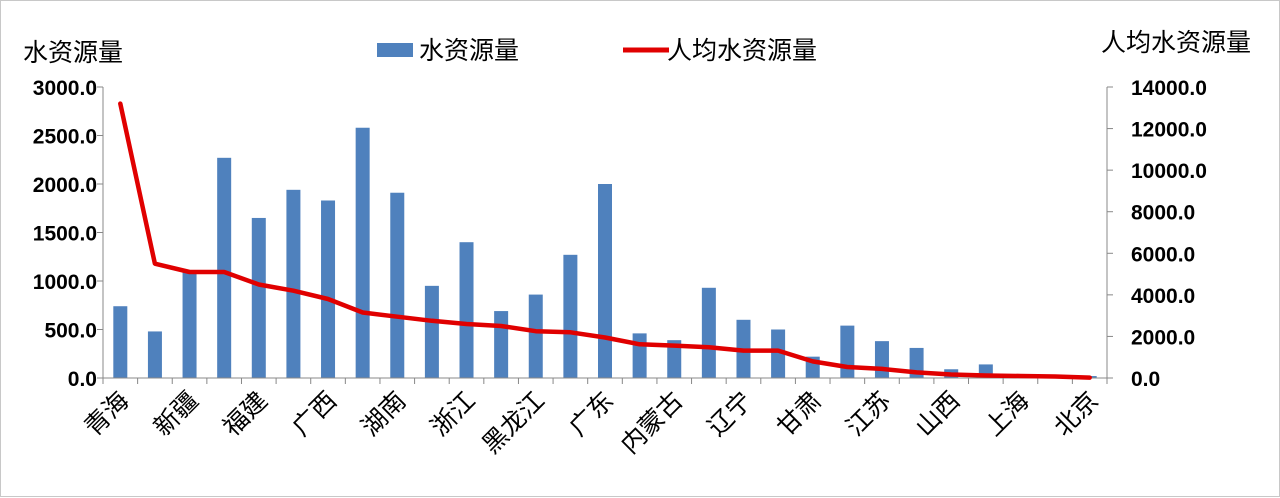  I want to click on x-tick-label: 北京, so click(1076, 414).